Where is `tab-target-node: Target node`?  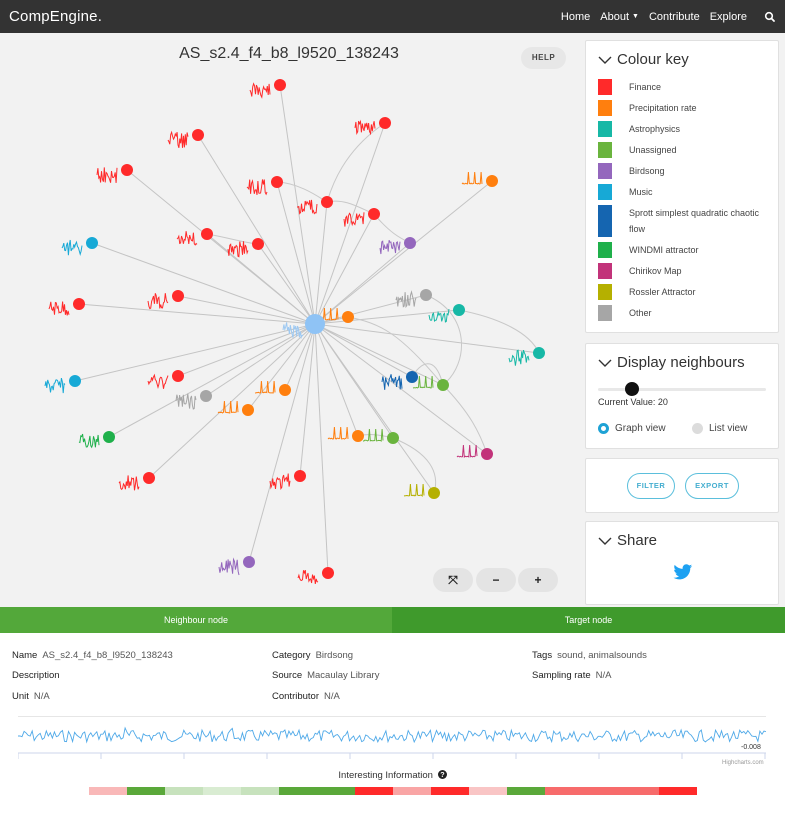
tab-target-node: Target node is located at coordinates (588, 620).